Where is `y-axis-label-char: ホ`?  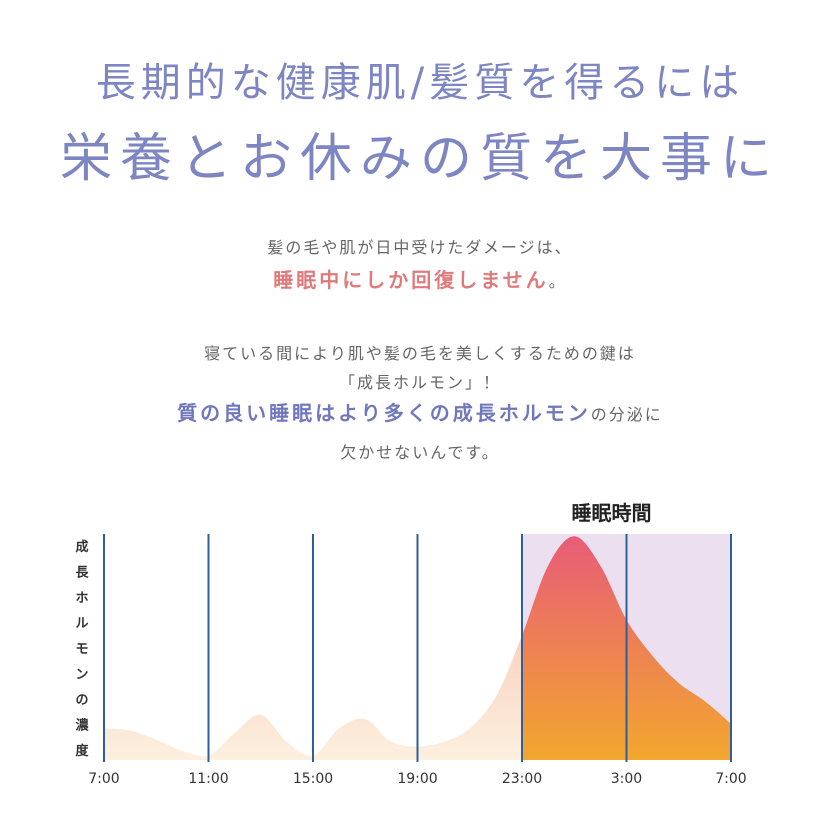
y-axis-label-char: ホ is located at coordinates (81, 598).